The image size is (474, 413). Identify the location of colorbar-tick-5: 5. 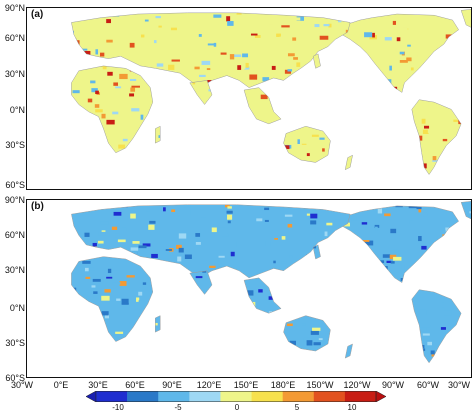
(297, 407).